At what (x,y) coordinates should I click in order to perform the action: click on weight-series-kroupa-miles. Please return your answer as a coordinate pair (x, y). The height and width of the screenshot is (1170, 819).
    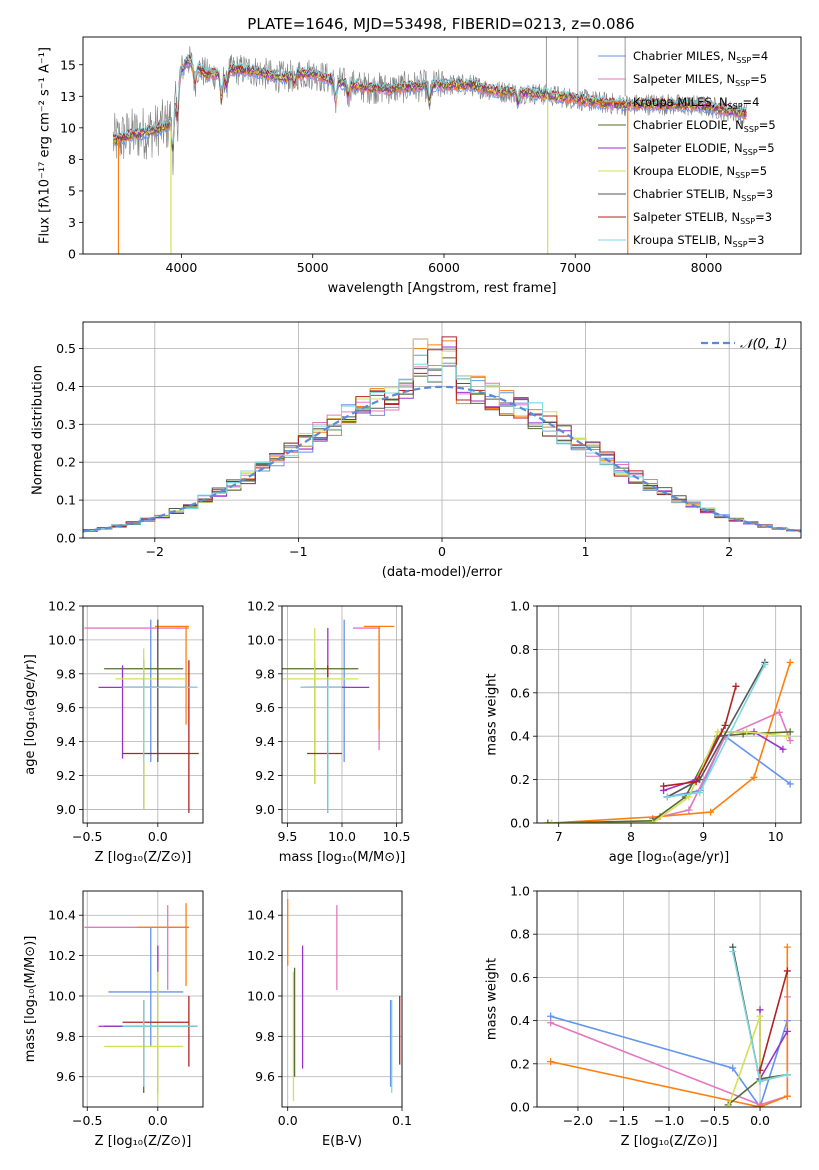
    Looking at the image, I should click on (670, 740).